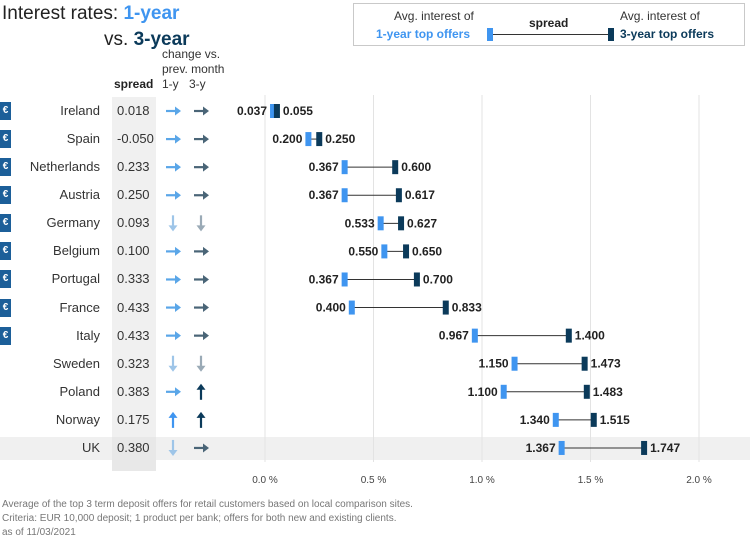 This screenshot has width=750, height=540. Describe the element at coordinates (197, 84) in the screenshot. I see `header-change-3y: 3-y` at that location.